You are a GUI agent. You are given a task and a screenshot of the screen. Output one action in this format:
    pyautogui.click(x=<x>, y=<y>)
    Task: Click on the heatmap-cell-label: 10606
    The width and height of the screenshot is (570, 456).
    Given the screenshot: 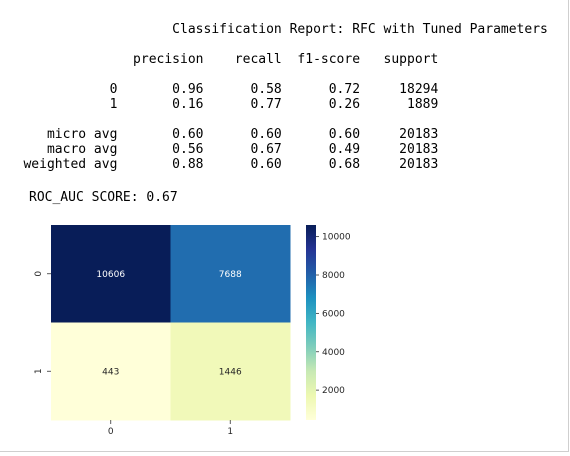 What is the action you would take?
    pyautogui.click(x=110, y=275)
    